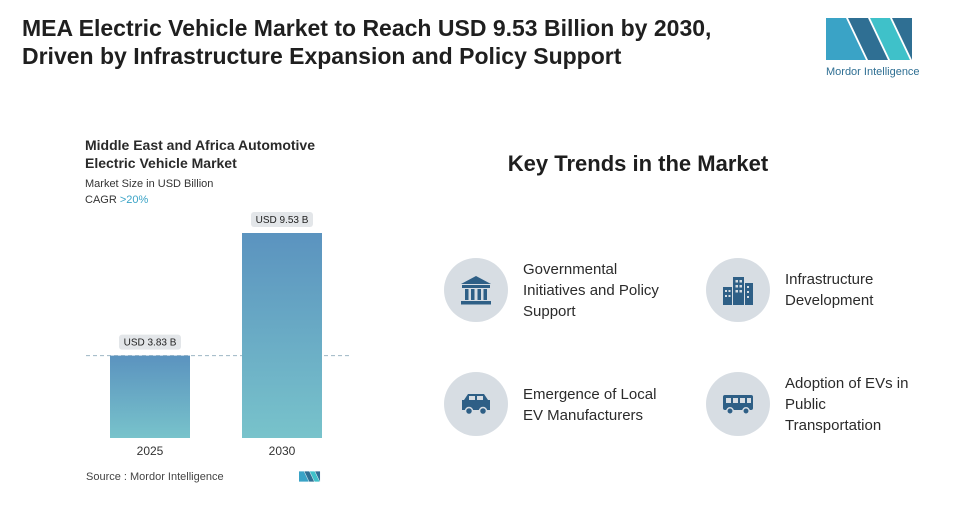 The height and width of the screenshot is (505, 953). Describe the element at coordinates (583, 415) in the screenshot. I see `trend-label-line: EV Manufacturers` at that location.